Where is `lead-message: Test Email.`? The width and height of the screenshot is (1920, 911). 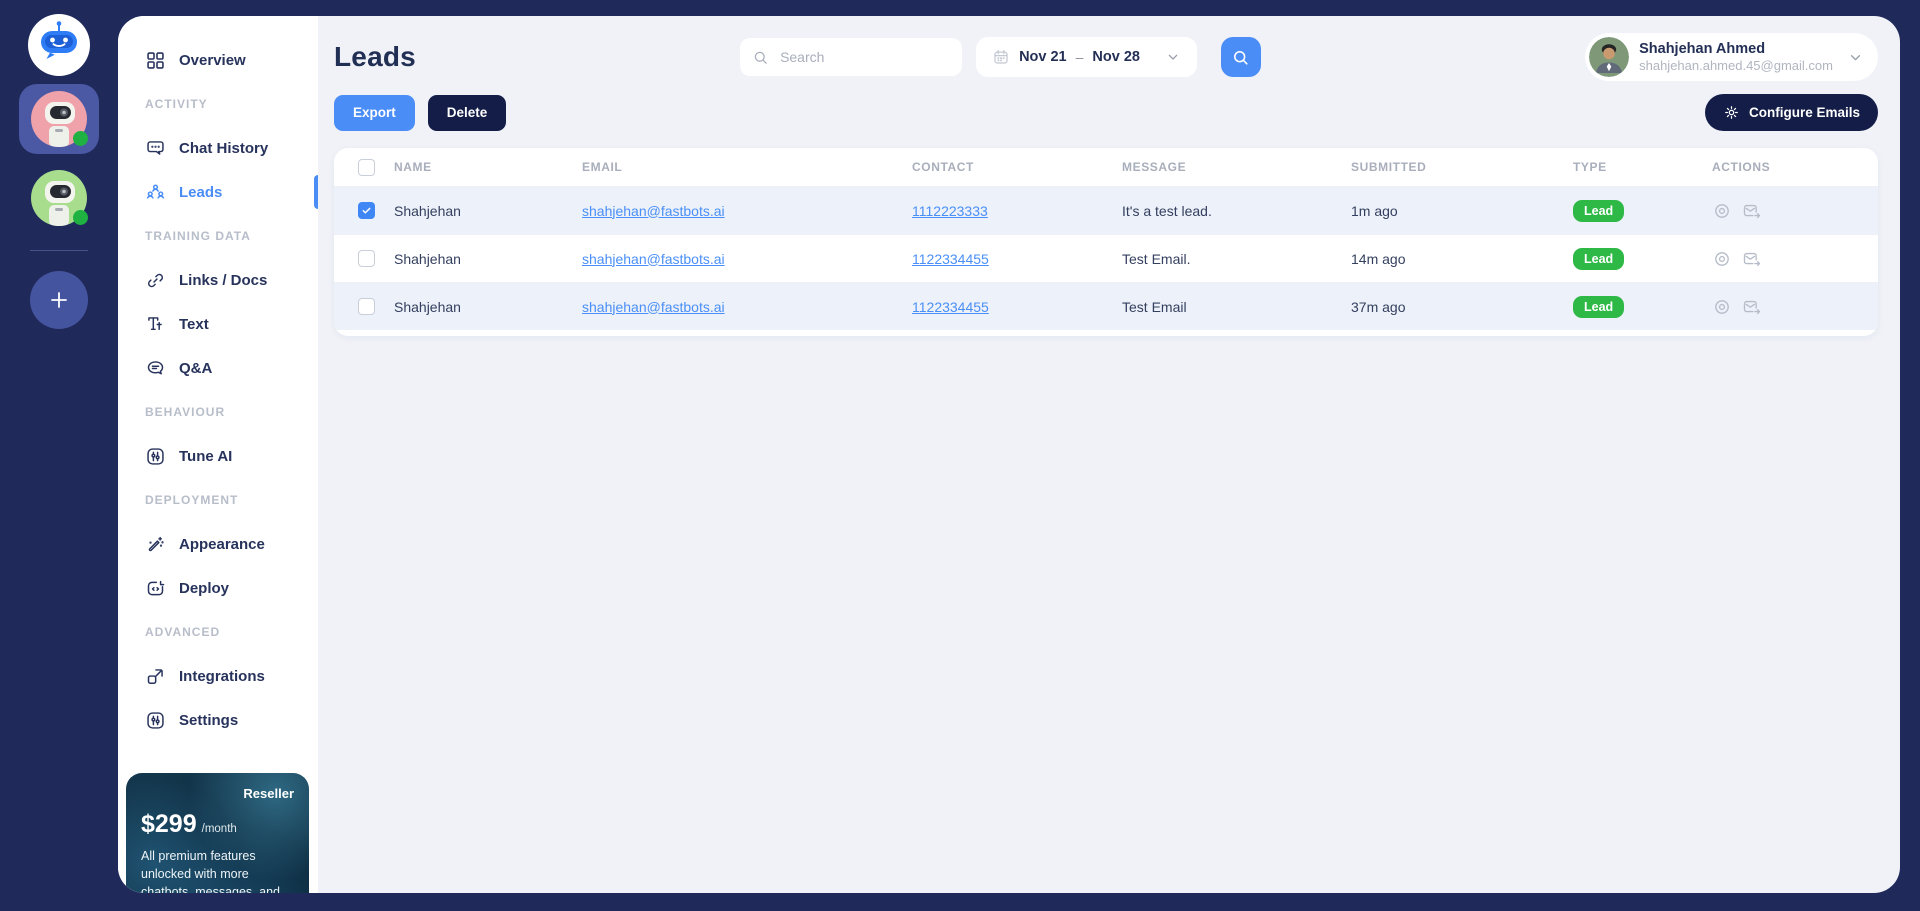 lead-message: Test Email. is located at coordinates (1156, 258).